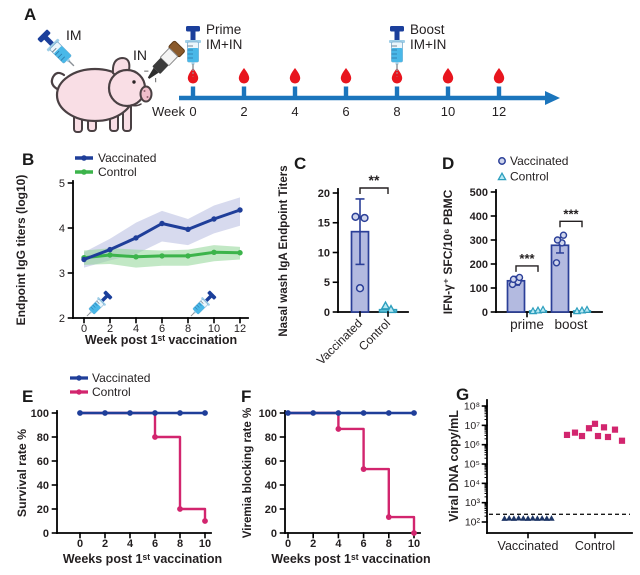 Image resolution: width=640 pixels, height=575 pixels. What do you see at coordinates (246, 396) in the screenshot?
I see `panel-f-label: F` at bounding box center [246, 396].